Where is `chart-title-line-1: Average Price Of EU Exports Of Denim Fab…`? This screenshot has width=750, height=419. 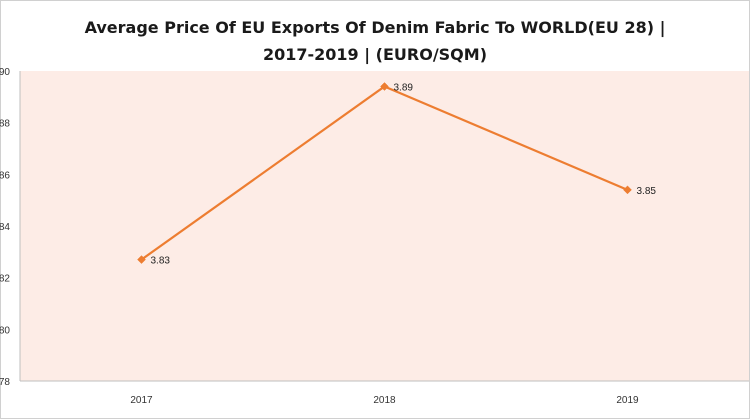
chart-title-line-1: Average Price Of EU Exports Of Denim Fab… is located at coordinates (375, 27).